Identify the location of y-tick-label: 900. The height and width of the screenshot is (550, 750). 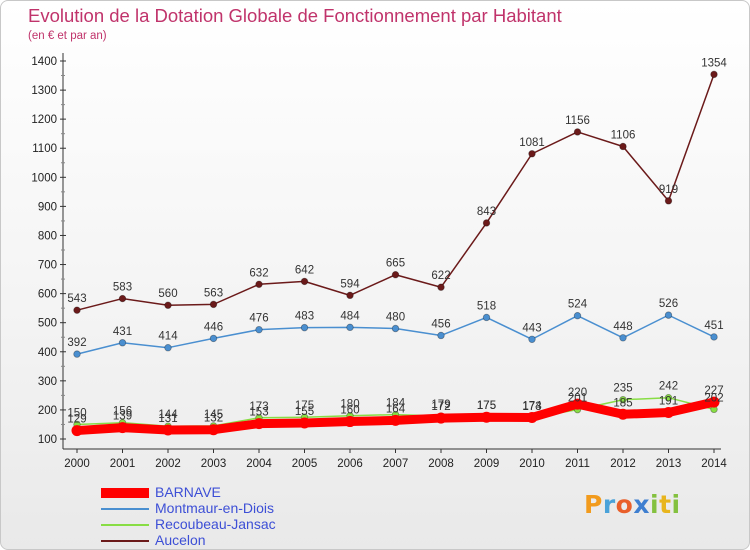
(47, 207).